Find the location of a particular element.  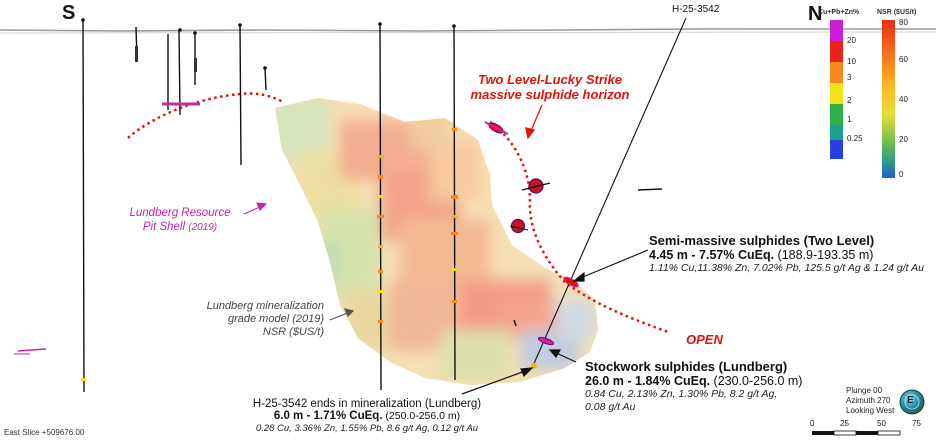

legend-cppz-tick: 2 is located at coordinates (849, 100).